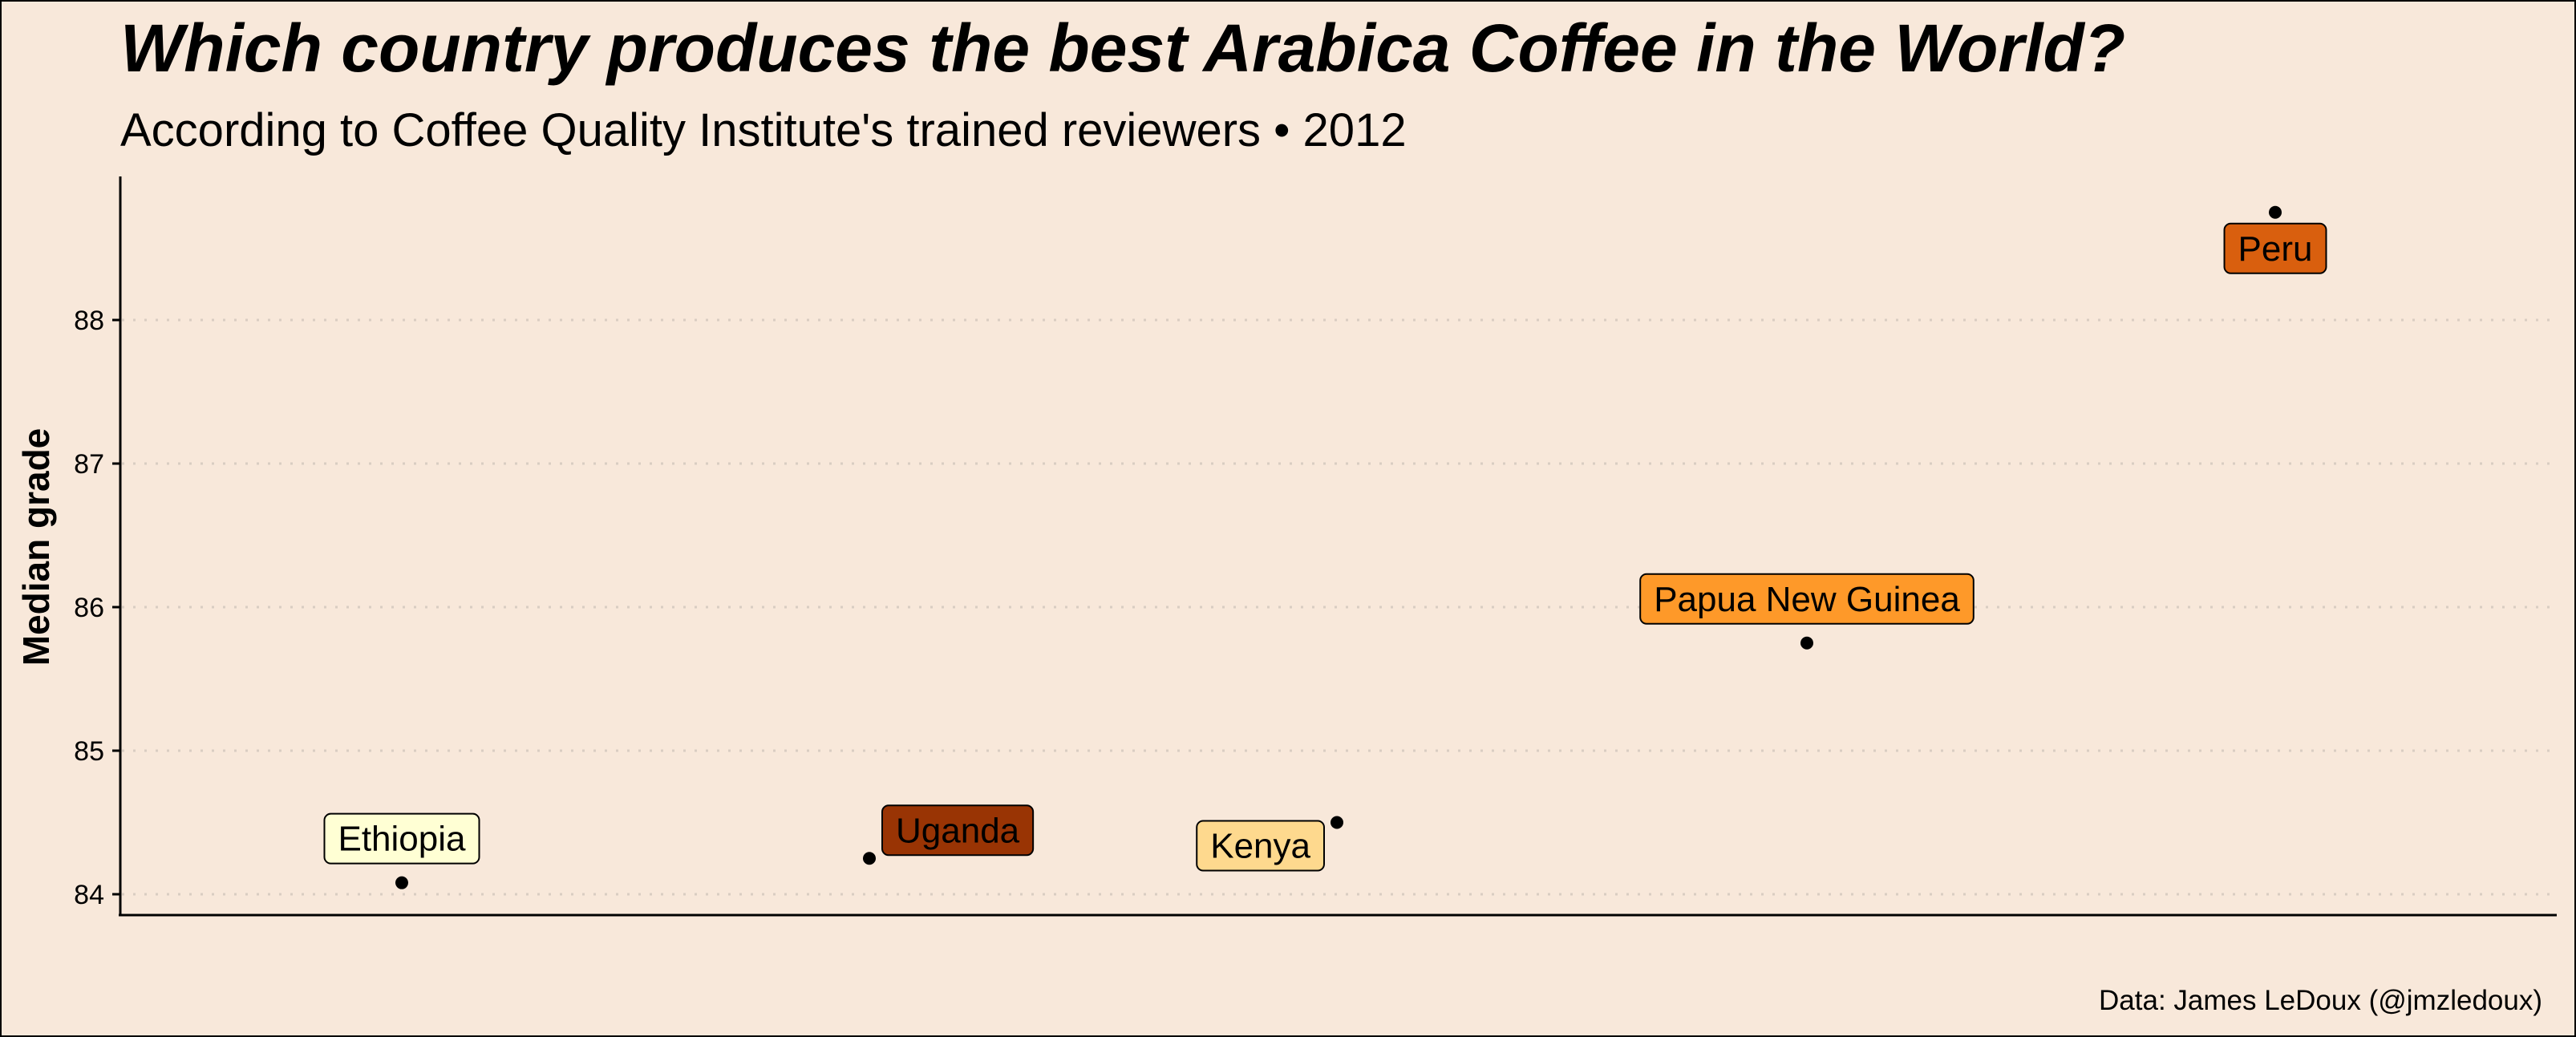 This screenshot has width=2576, height=1037. What do you see at coordinates (89, 608) in the screenshot?
I see `y-tick-label: 86` at bounding box center [89, 608].